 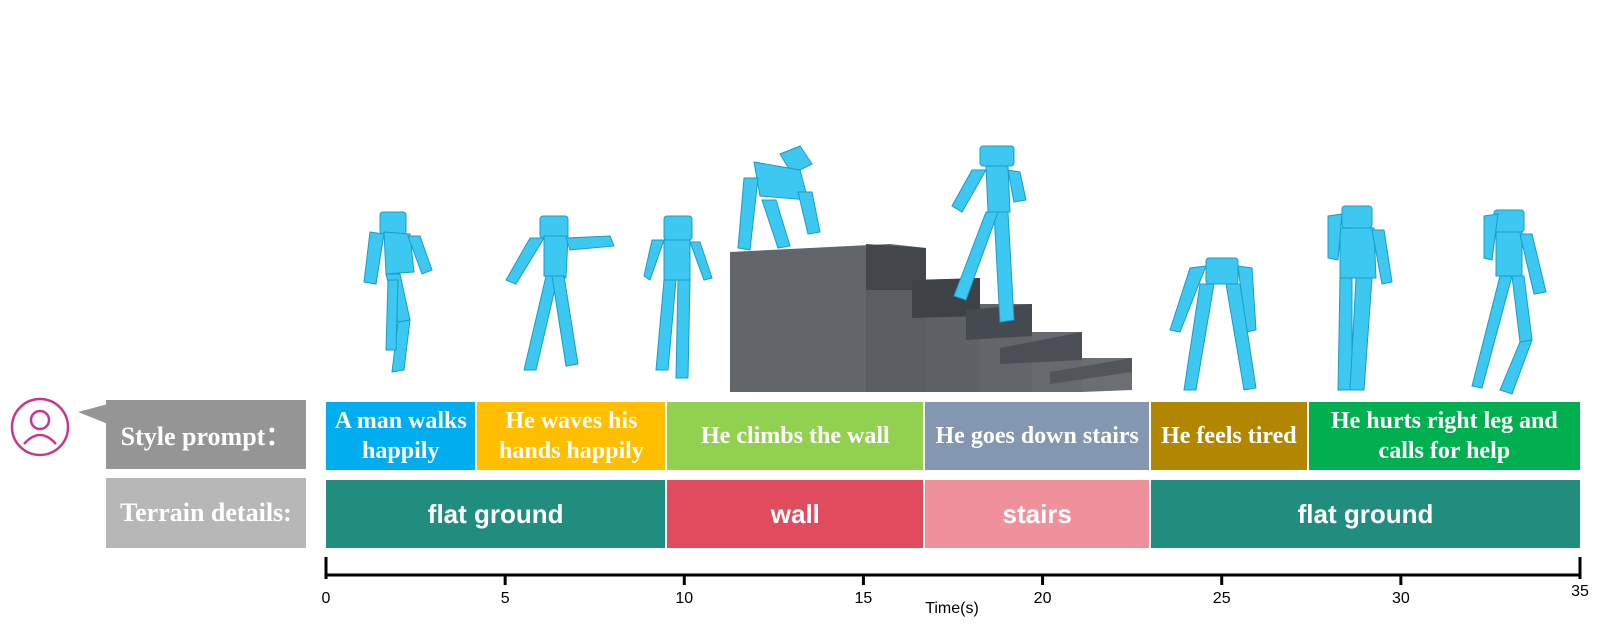 What do you see at coordinates (1444, 436) in the screenshot?
I see `style-prompt-segment-5: He hurts right leg and calls for help` at bounding box center [1444, 436].